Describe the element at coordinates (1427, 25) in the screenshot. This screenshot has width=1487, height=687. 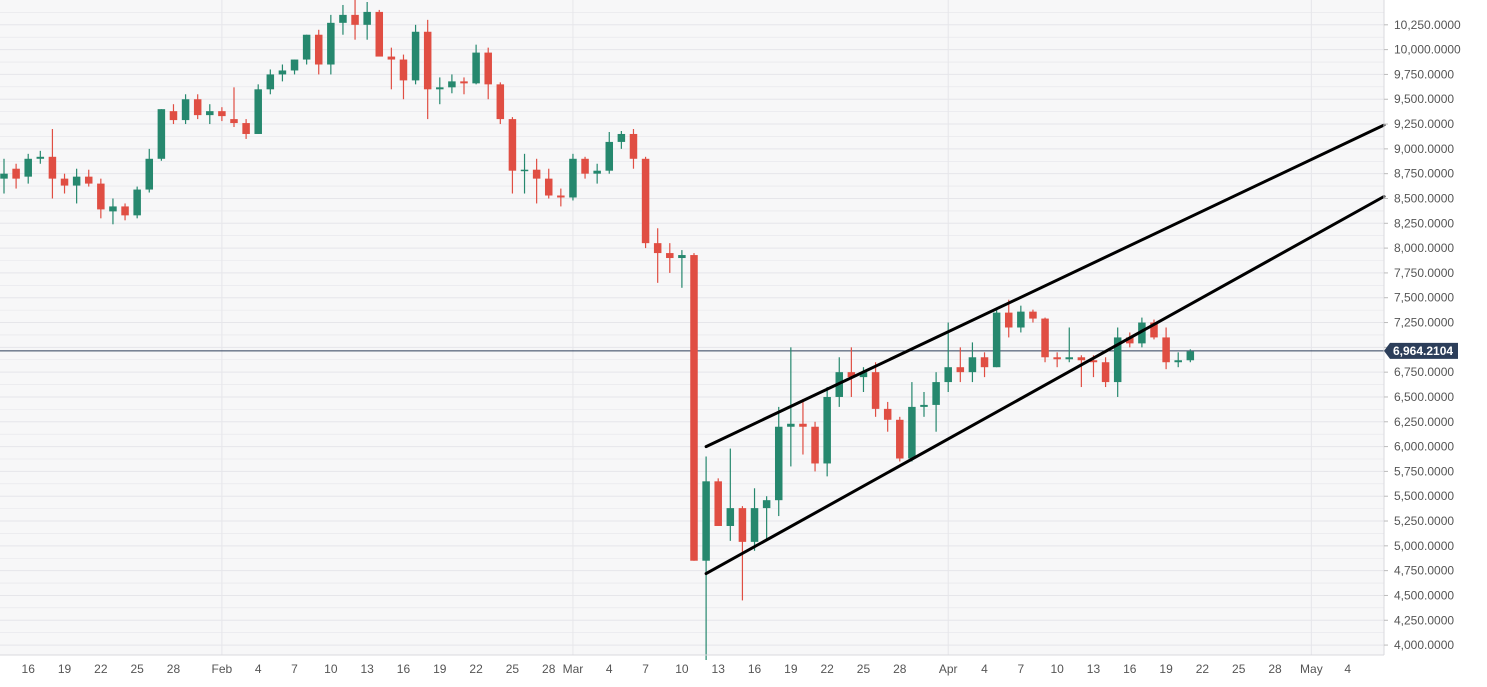
I see `y-tick-label: 10,250.0000` at that location.